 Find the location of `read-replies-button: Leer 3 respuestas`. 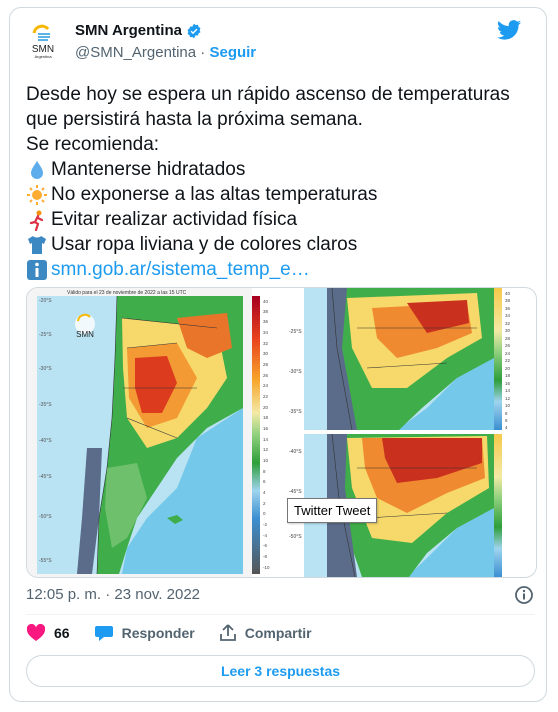

read-replies-button: Leer 3 respuestas is located at coordinates (280, 671).